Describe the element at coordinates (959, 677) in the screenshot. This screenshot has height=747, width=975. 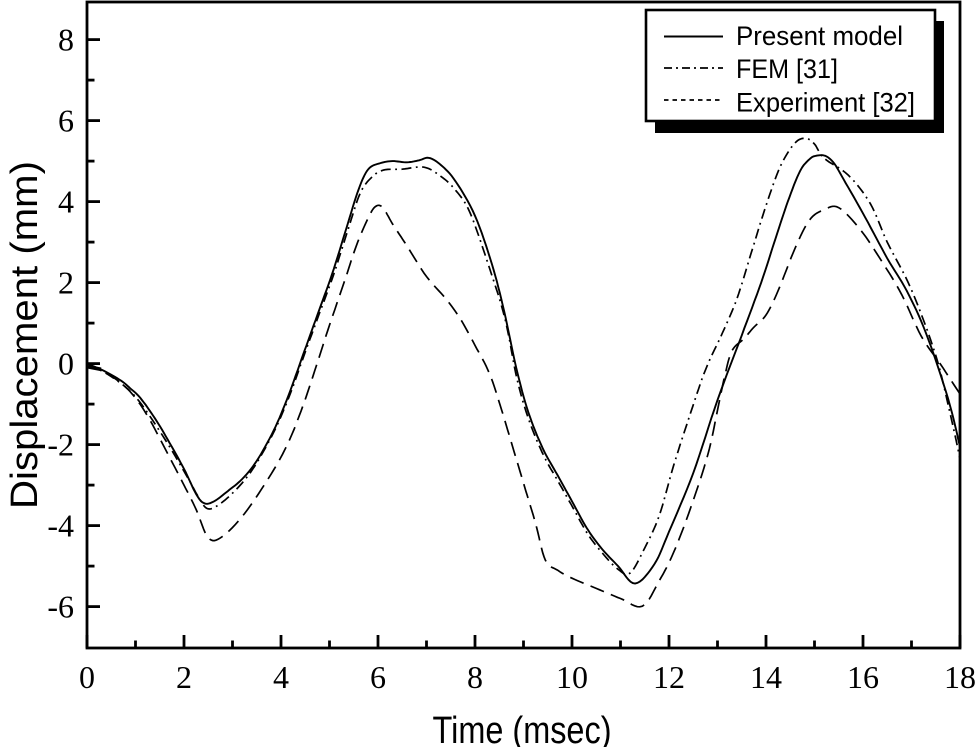
I see `svg-text: 18` at that location.